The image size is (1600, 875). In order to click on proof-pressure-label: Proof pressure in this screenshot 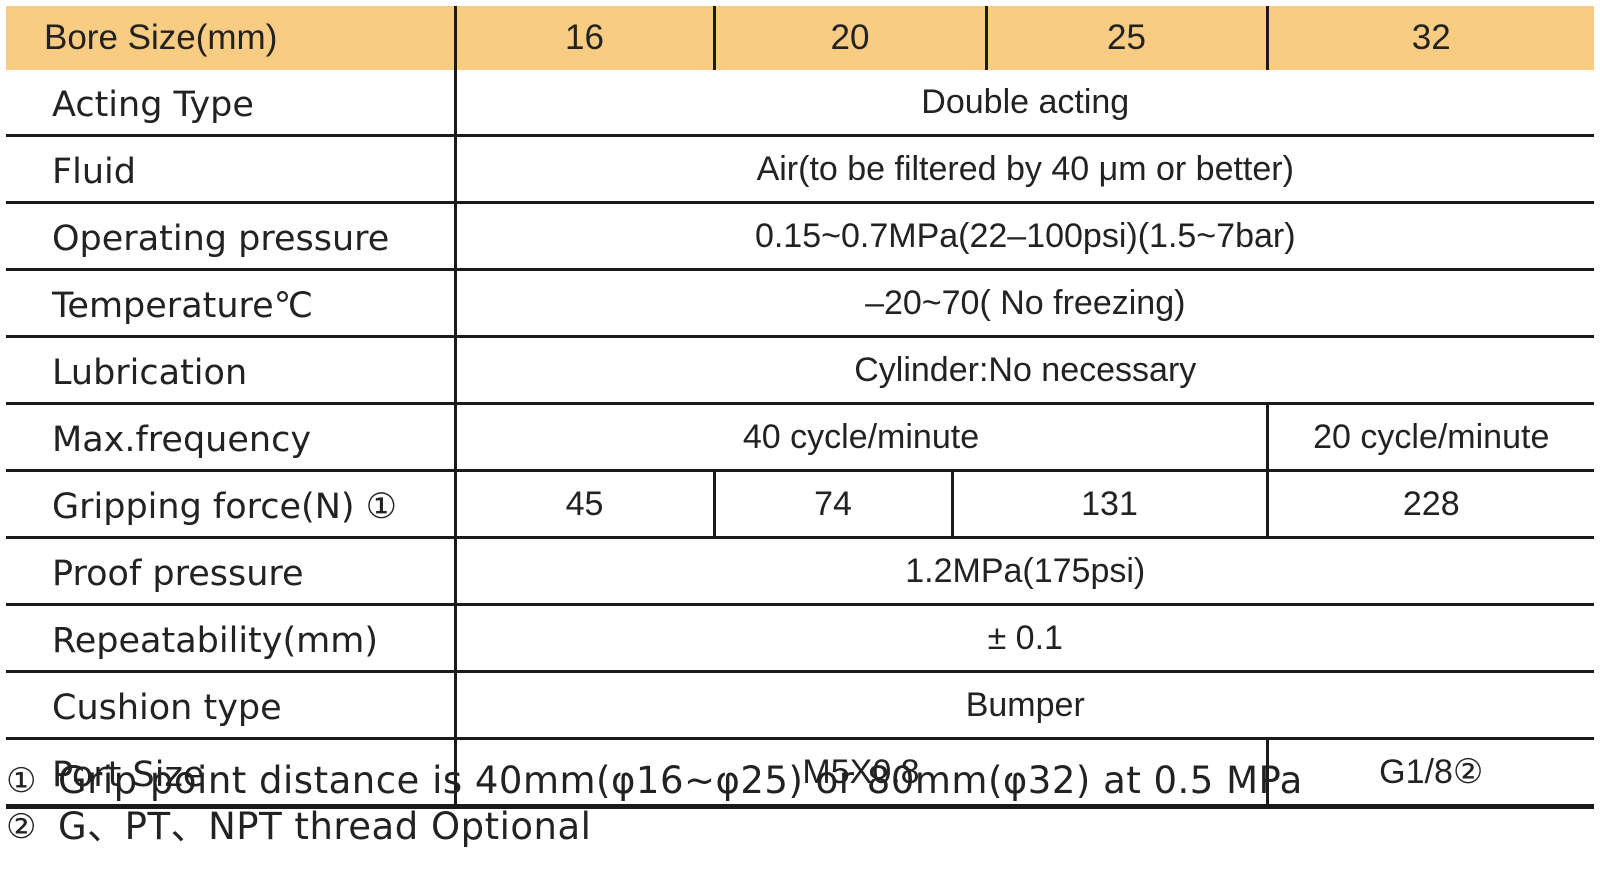, I will do `click(231, 571)`.